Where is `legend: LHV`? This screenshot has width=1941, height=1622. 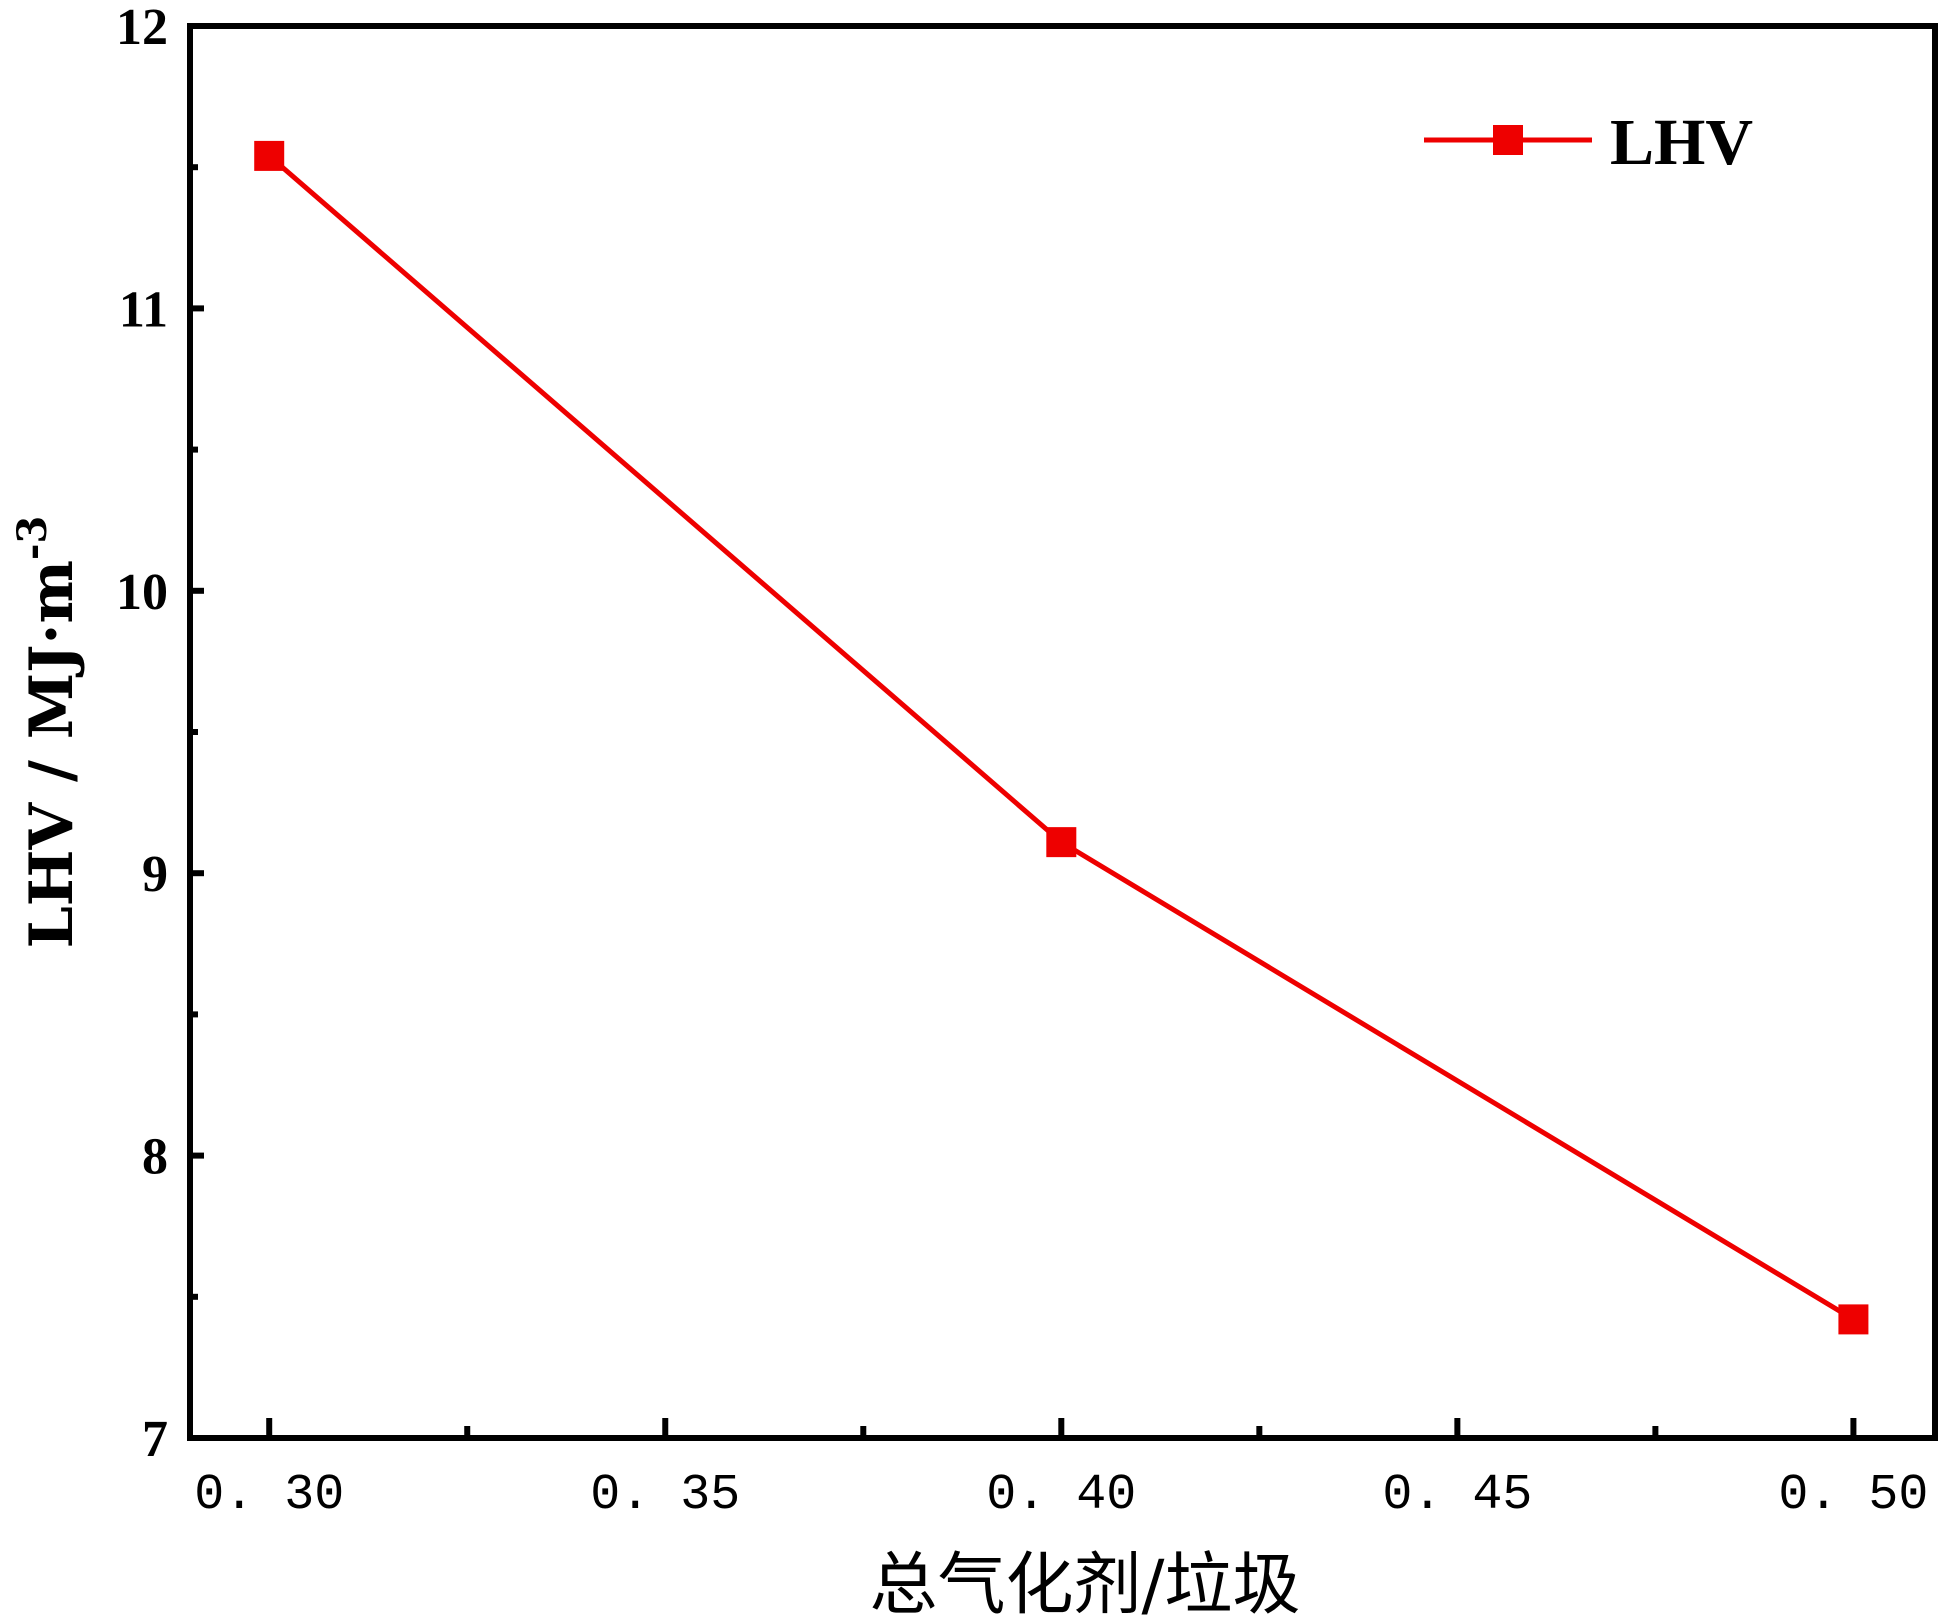
legend: LHV is located at coordinates (1588, 142).